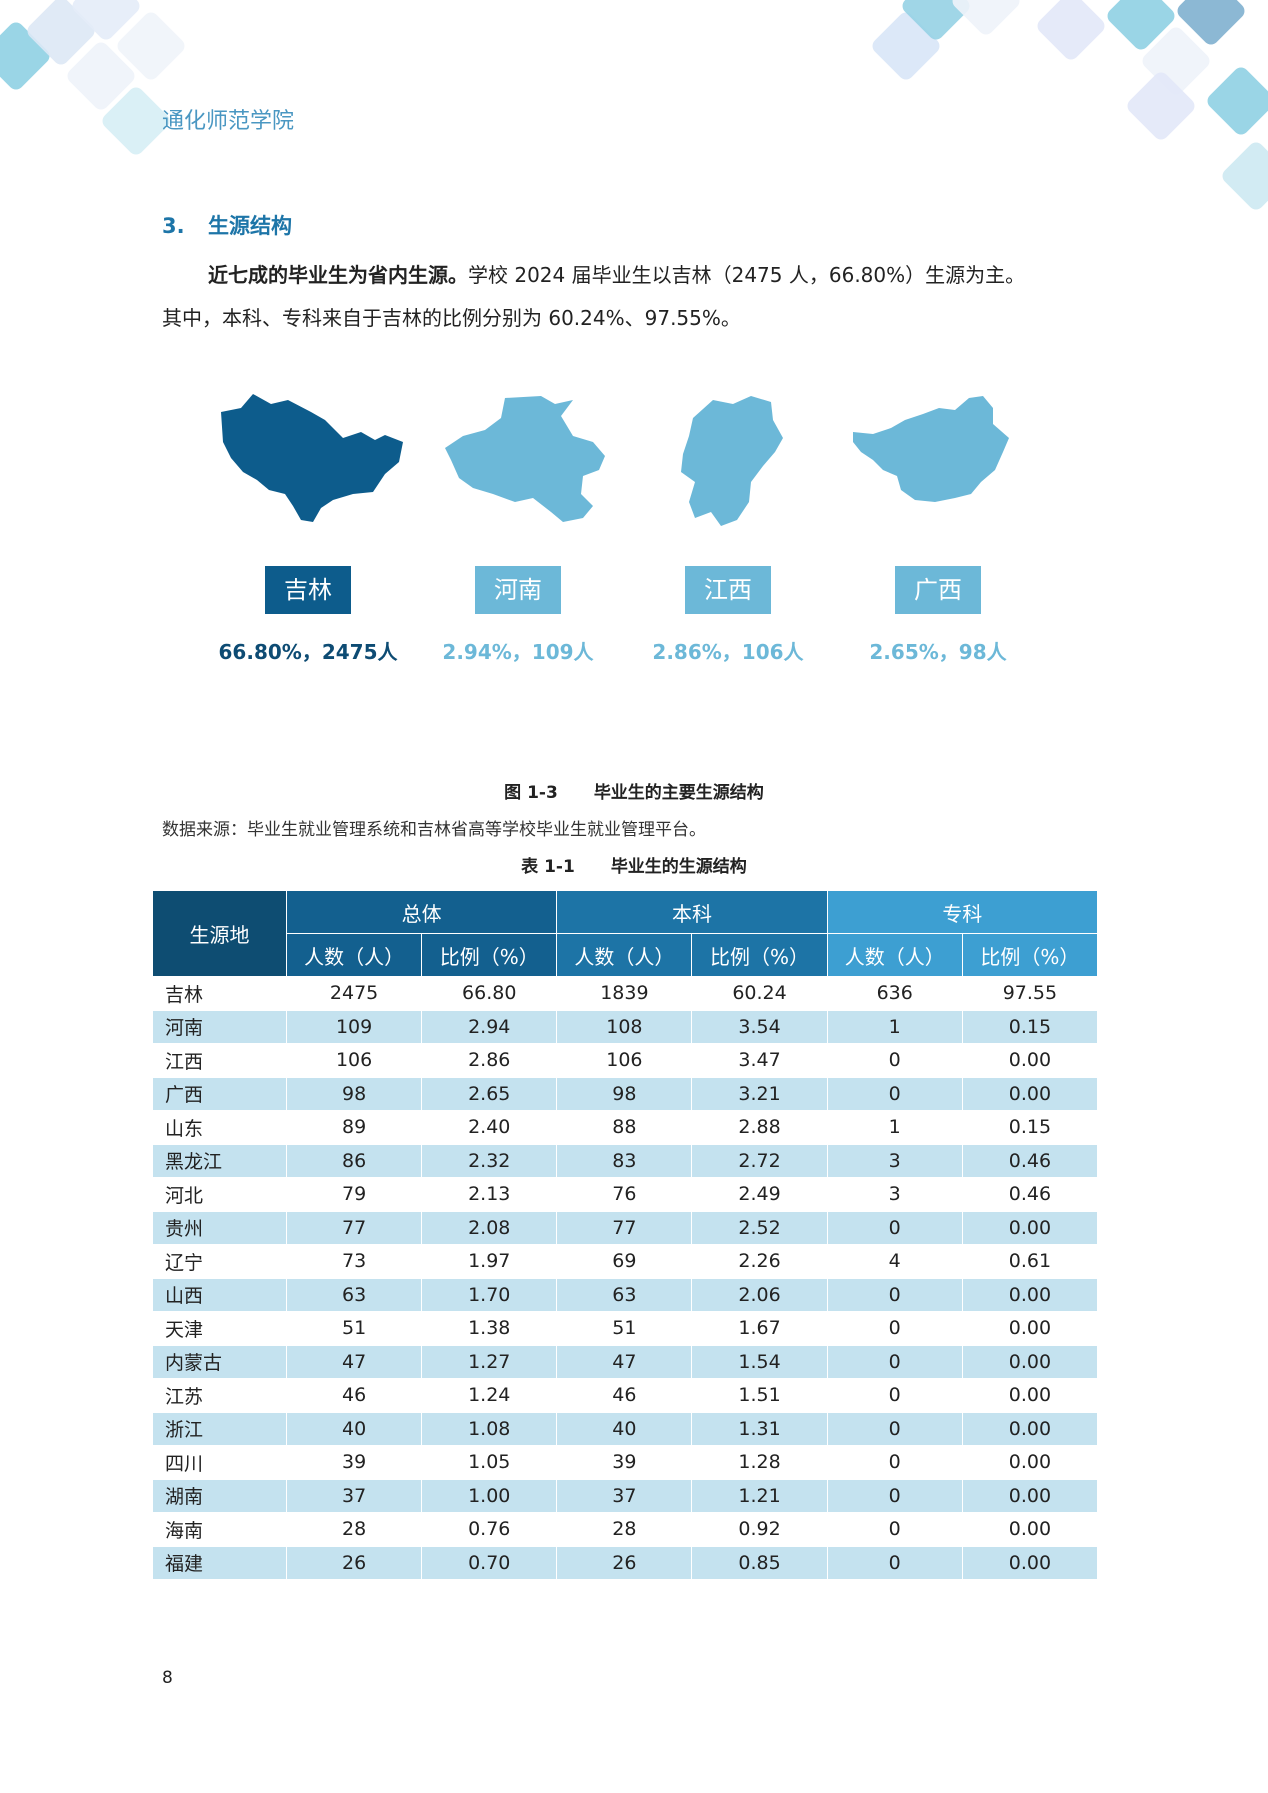 The height and width of the screenshot is (1793, 1268). Describe the element at coordinates (759, 1093) in the screenshot. I see `table-cell: 3.21` at that location.